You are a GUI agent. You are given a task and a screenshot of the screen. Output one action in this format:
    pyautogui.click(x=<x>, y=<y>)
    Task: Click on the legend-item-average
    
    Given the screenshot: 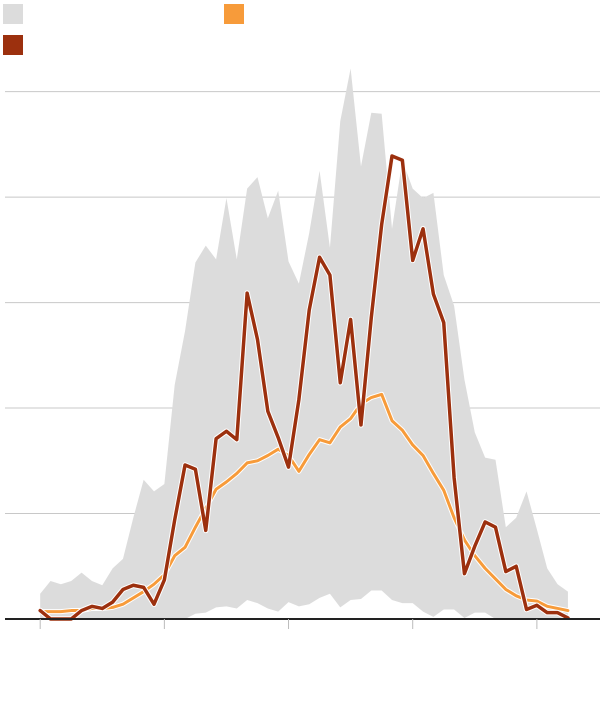 What is the action you would take?
    pyautogui.click(x=237, y=14)
    